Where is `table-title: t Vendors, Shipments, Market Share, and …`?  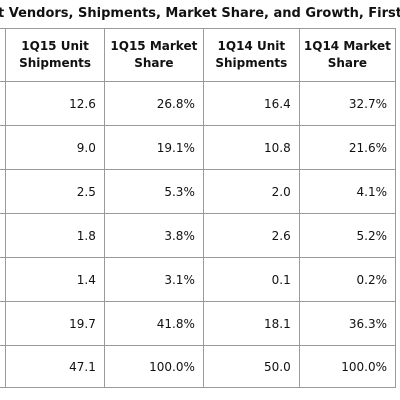 table-title: t Vendors, Shipments, Market Share, and … is located at coordinates (200, 13).